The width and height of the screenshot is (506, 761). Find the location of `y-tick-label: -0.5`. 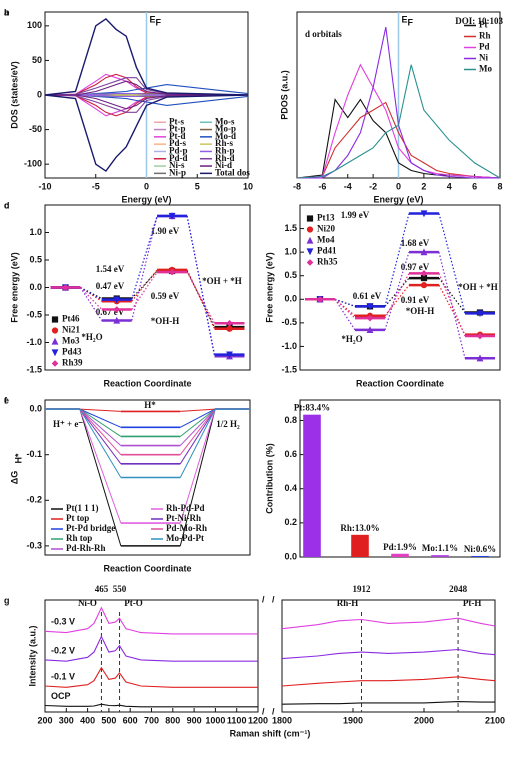

y-tick-label: -0.5 is located at coordinates (289, 322).